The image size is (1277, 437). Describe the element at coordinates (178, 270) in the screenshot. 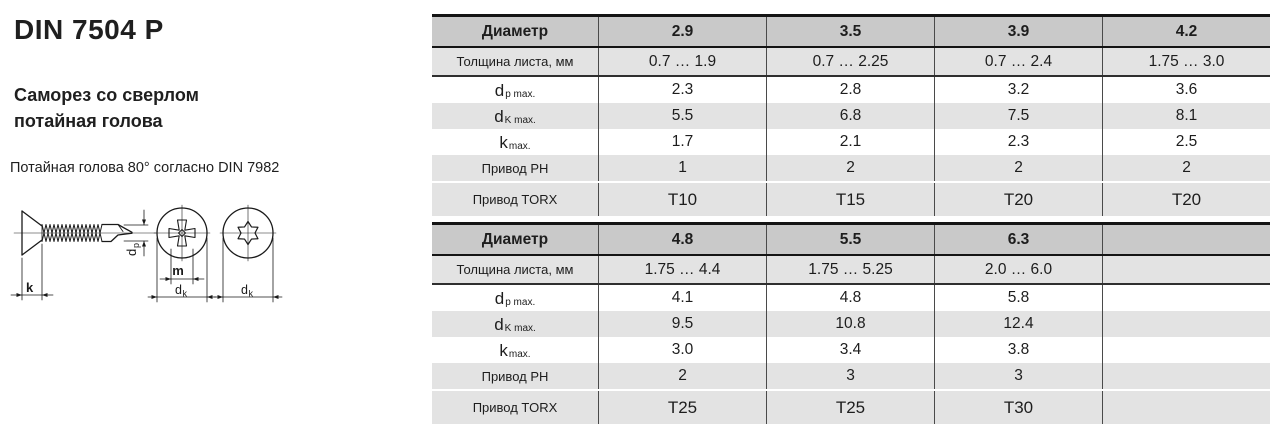

I see `label-m: m` at that location.